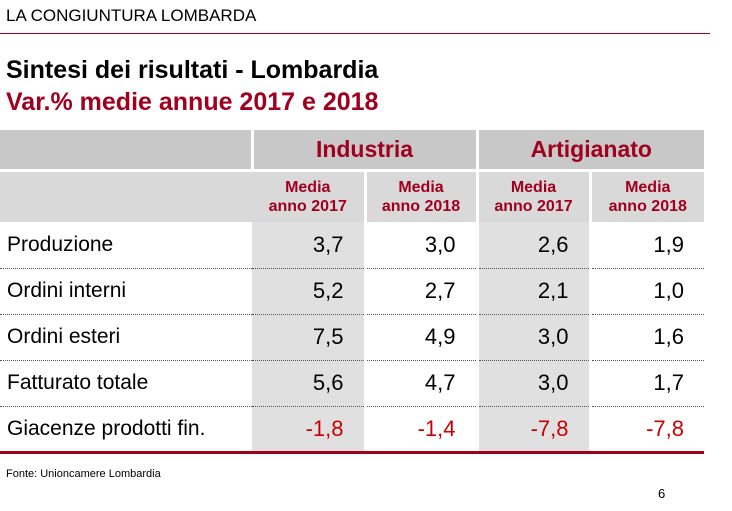  What do you see at coordinates (126, 150) in the screenshot?
I see `blank-header-cell` at bounding box center [126, 150].